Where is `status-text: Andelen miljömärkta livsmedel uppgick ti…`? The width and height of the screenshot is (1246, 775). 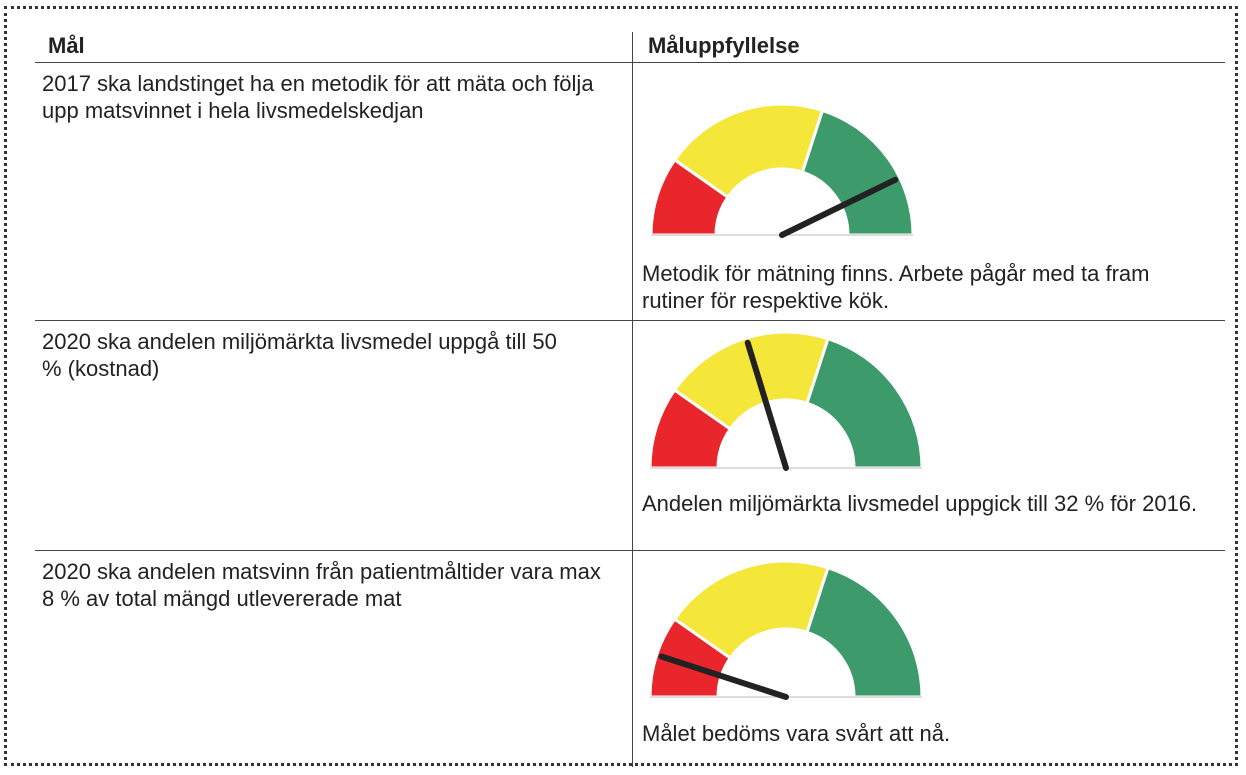 status-text: Andelen miljömärkta livsmedel uppgick ti… is located at coordinates (920, 503).